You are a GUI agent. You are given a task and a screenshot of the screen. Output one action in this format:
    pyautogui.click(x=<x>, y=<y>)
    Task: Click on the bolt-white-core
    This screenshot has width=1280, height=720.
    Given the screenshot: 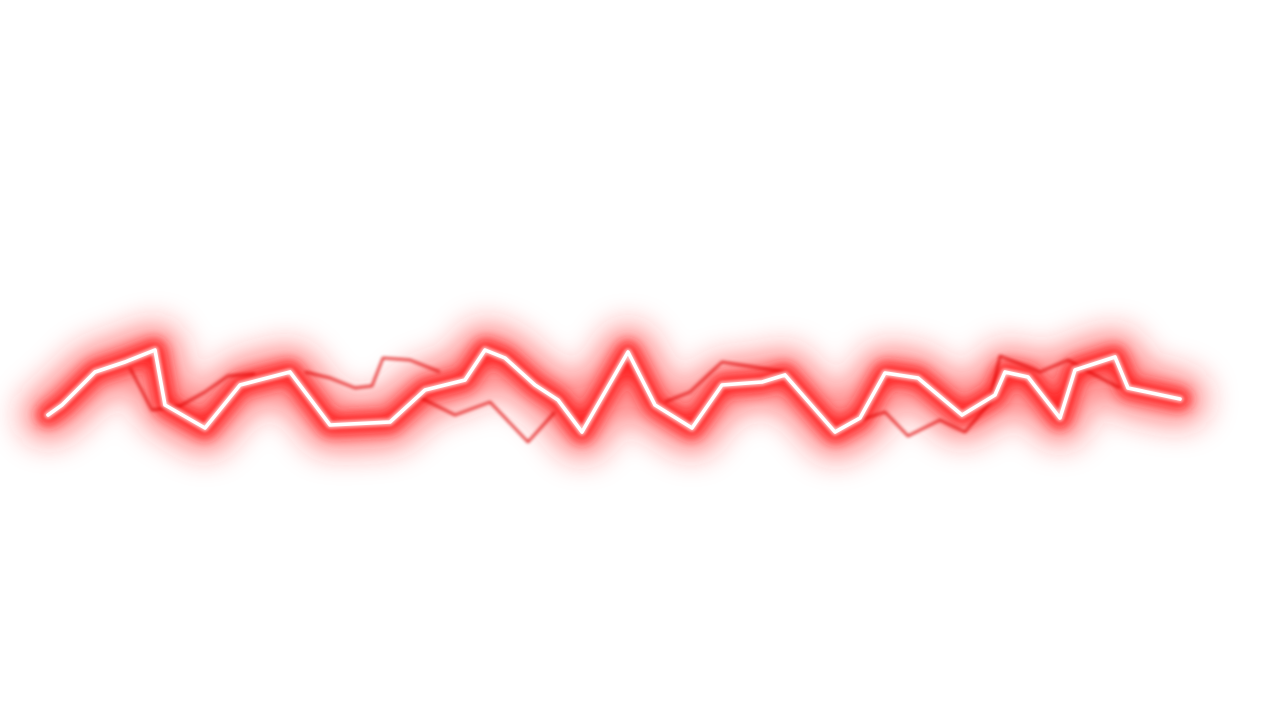 What is the action you would take?
    pyautogui.click(x=614, y=391)
    